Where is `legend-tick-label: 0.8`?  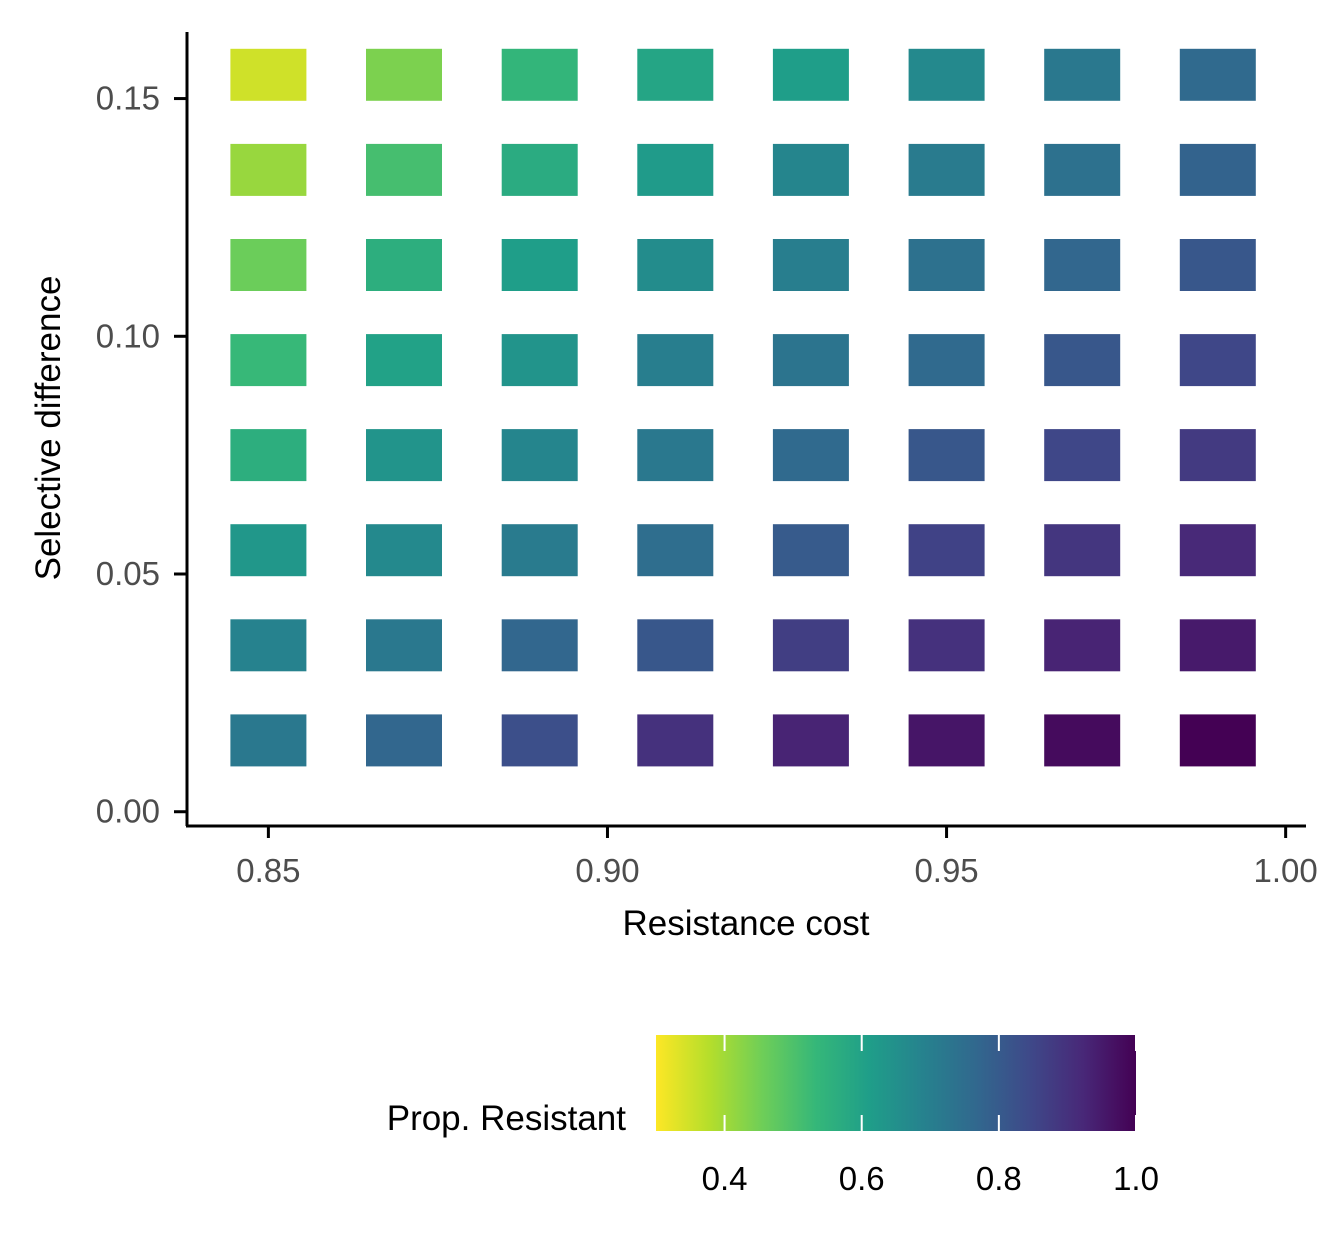 legend-tick-label: 0.8 is located at coordinates (999, 1178).